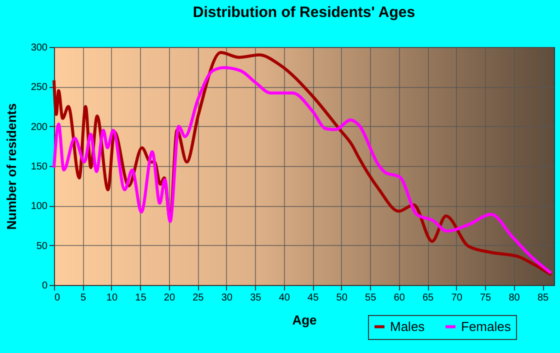  What do you see at coordinates (486, 298) in the screenshot?
I see `x-tick-label: 75` at bounding box center [486, 298].